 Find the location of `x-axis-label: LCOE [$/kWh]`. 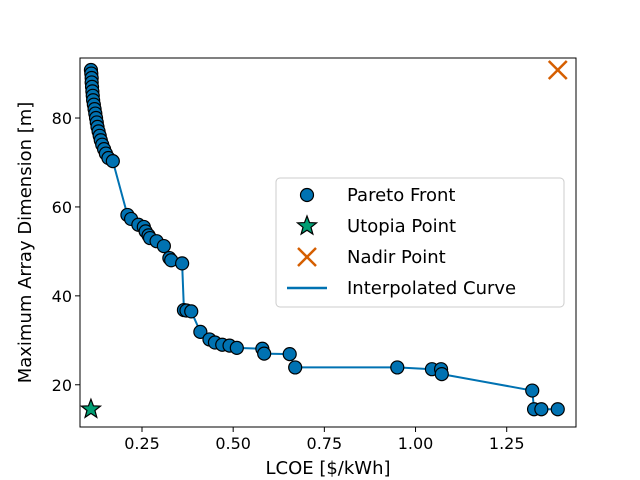

x-axis-label: LCOE [$/kWh] is located at coordinates (327, 468).